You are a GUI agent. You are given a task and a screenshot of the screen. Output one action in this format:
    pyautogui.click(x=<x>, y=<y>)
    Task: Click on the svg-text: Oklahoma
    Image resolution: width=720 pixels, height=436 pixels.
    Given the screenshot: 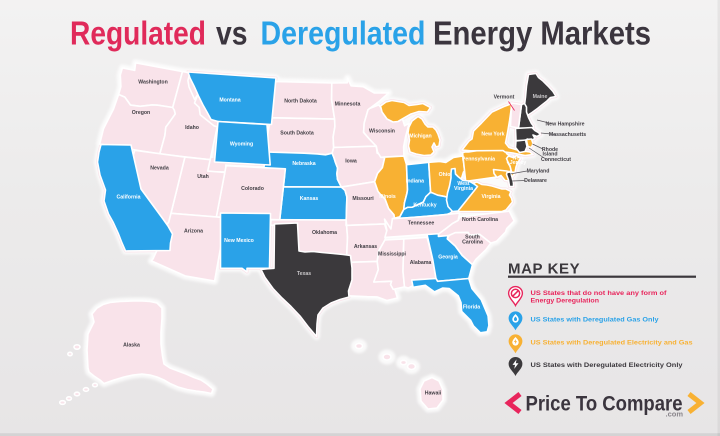 What is the action you would take?
    pyautogui.click(x=324, y=233)
    